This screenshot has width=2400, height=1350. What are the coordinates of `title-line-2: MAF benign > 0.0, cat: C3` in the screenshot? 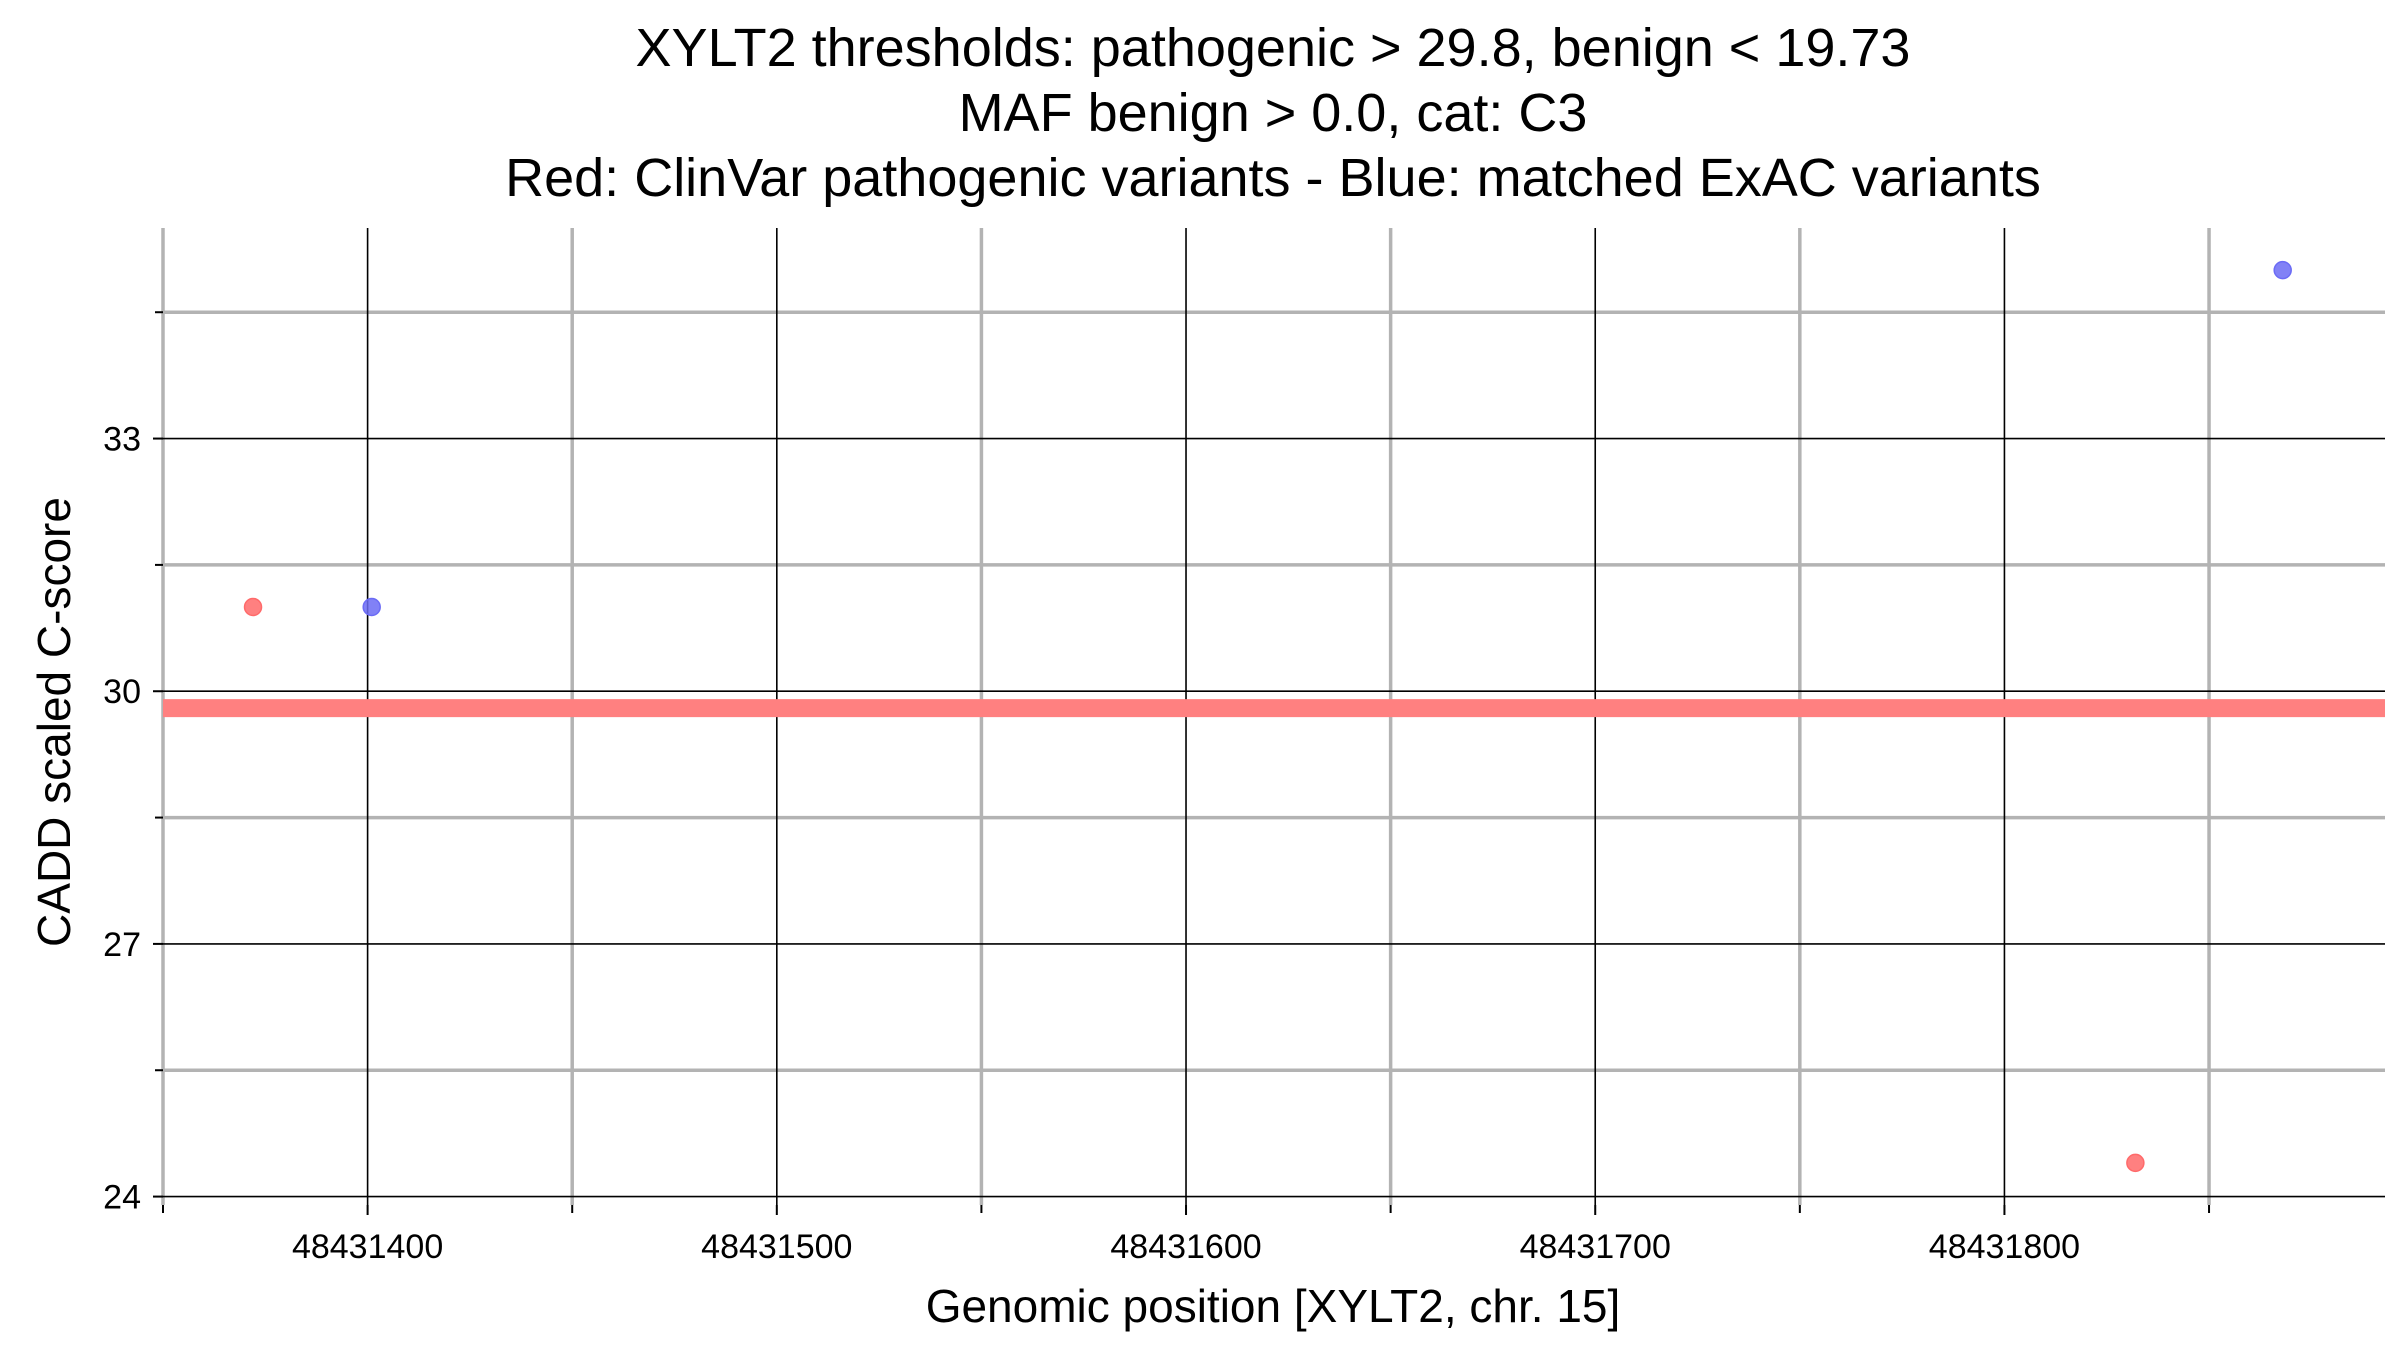 It's located at (1273, 113).